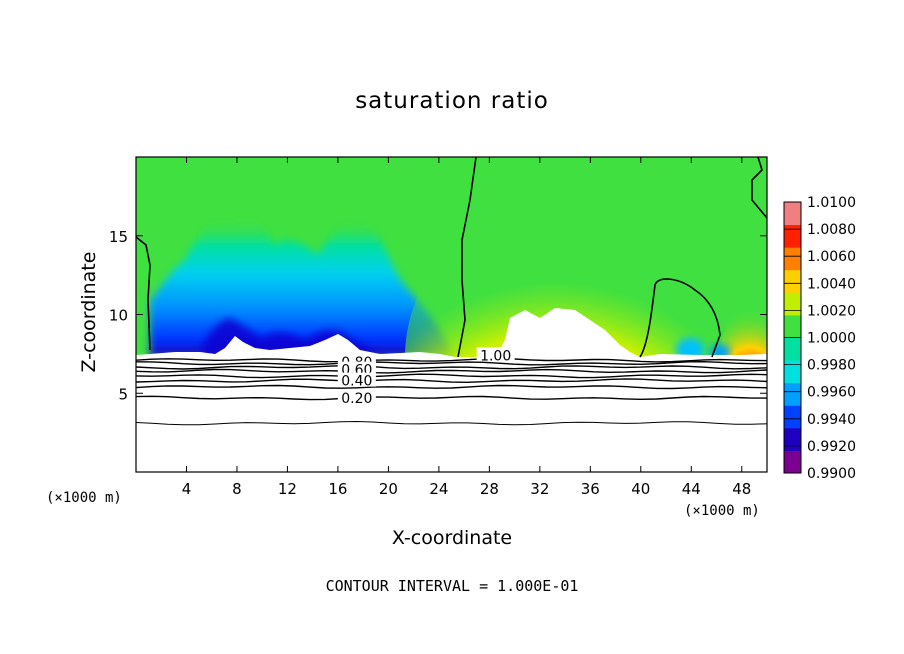 The height and width of the screenshot is (654, 904). I want to click on x-tick-label: 8, so click(237, 489).